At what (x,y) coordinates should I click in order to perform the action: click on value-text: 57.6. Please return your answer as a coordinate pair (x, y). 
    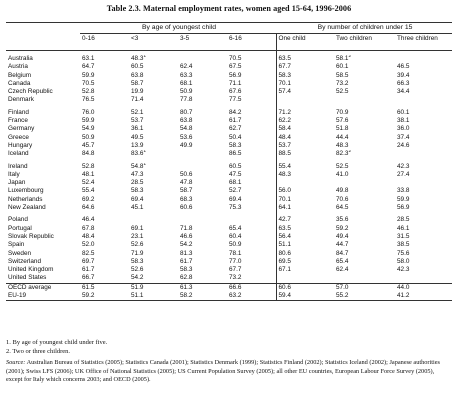
    Looking at the image, I should click on (342, 121).